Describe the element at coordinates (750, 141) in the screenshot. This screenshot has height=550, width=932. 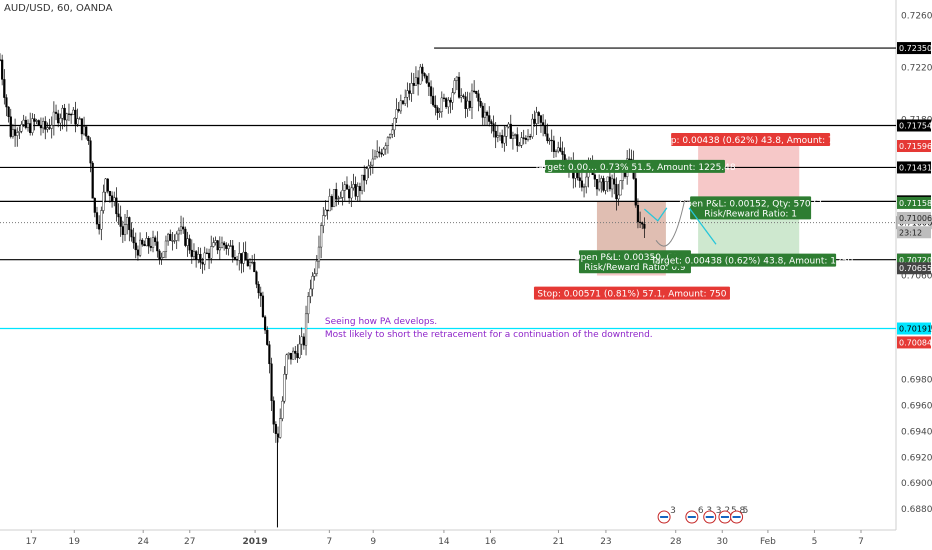
I see `short-stop-label-text: Stop: 0.00438 (0.62%) 43.8, Amount: 750` at that location.